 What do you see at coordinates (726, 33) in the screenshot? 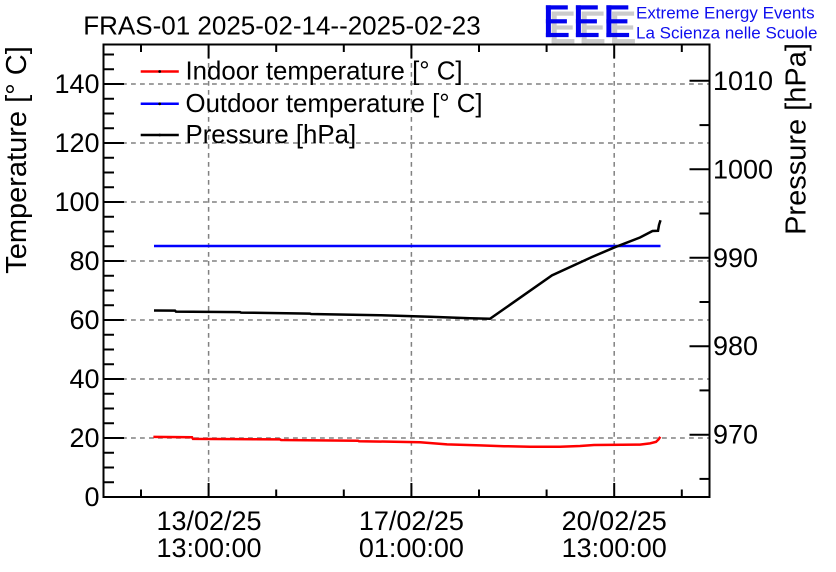
I see `svg-text: La Scienza nelle Scuole` at bounding box center [726, 33].